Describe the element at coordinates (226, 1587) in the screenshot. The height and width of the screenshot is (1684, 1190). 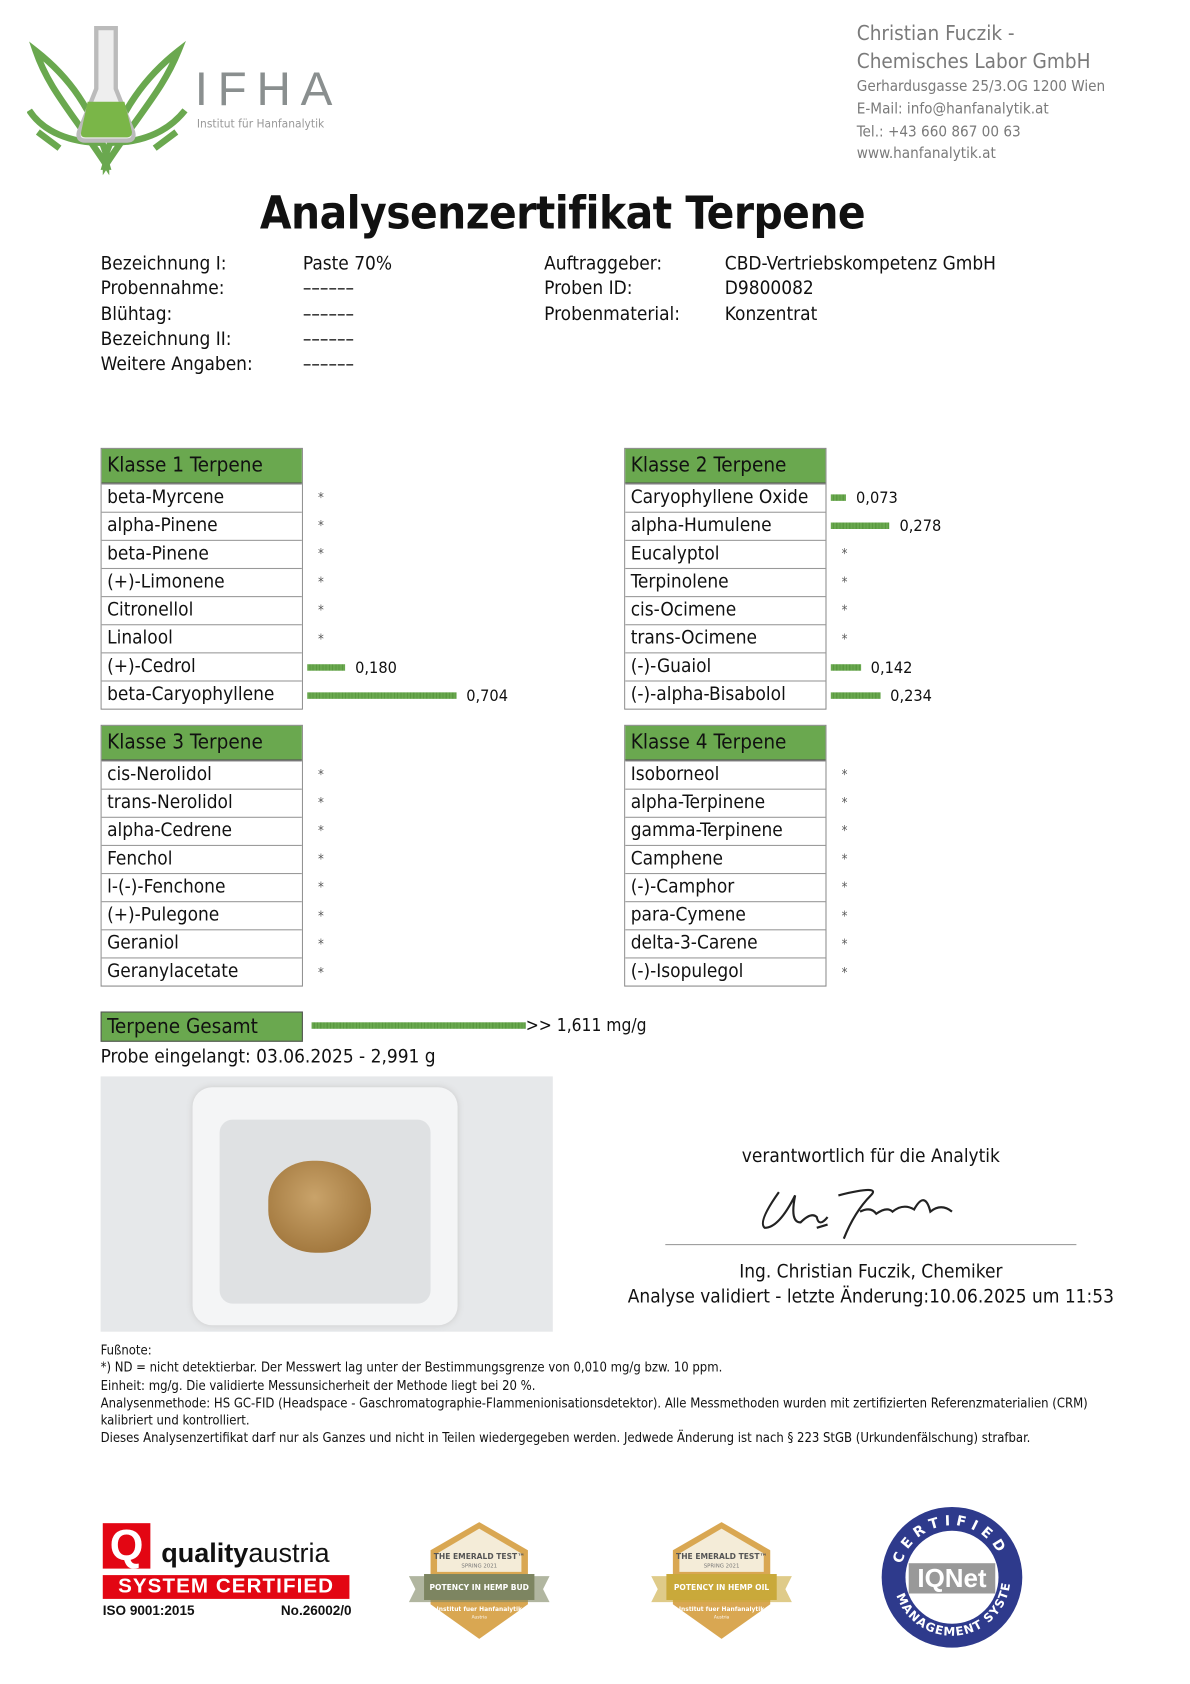
I see `qa-cert: SYSTEM CERTIFIED` at that location.